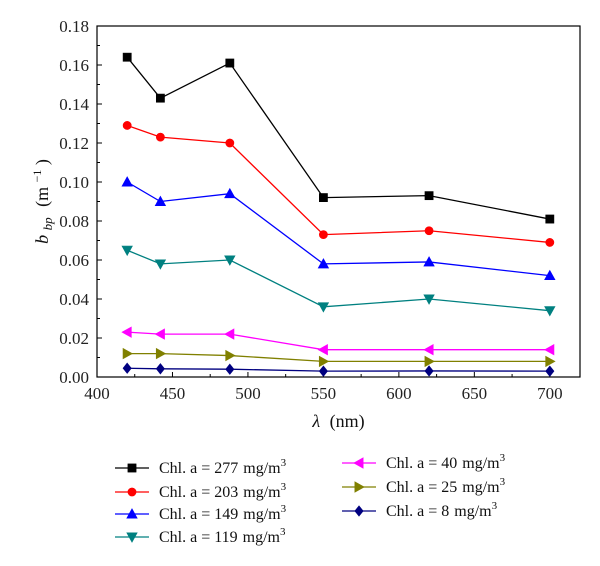  What do you see at coordinates (97, 393) in the screenshot?
I see `x-tick-label: 400` at bounding box center [97, 393].